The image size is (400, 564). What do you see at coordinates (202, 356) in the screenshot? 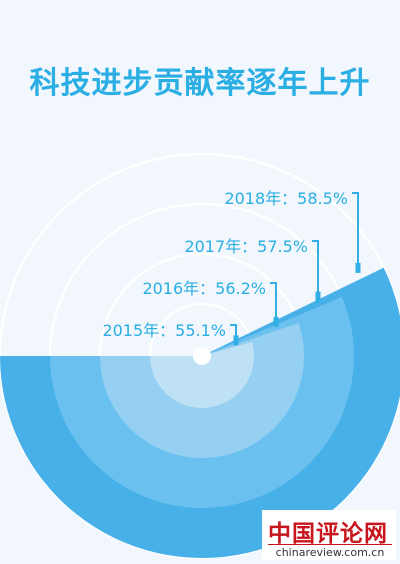
I see `center-dot` at bounding box center [202, 356].